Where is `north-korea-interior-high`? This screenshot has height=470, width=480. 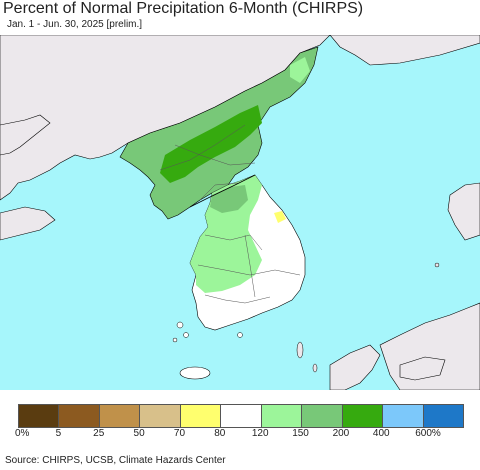
north-korea-interior-high is located at coordinates (211, 144).